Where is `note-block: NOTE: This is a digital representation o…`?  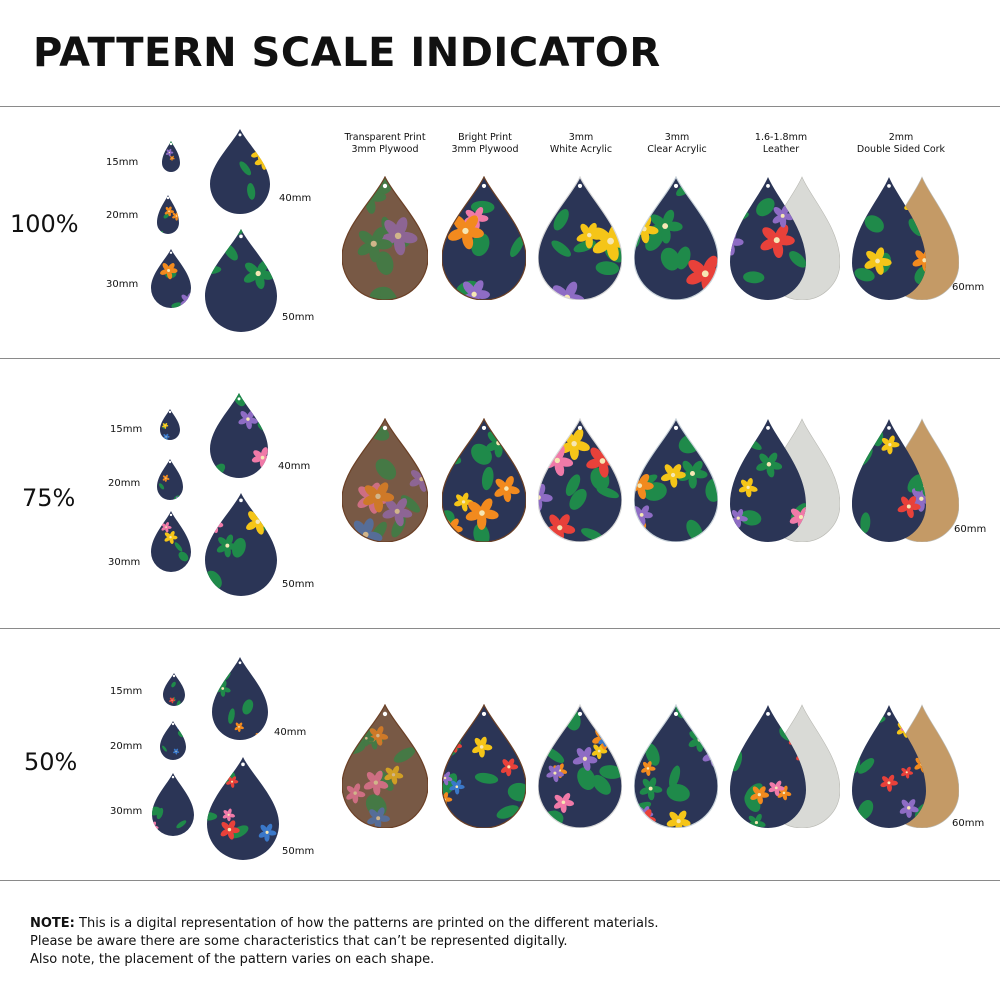
note-block: NOTE: This is a digital representation o… is located at coordinates (344, 942).